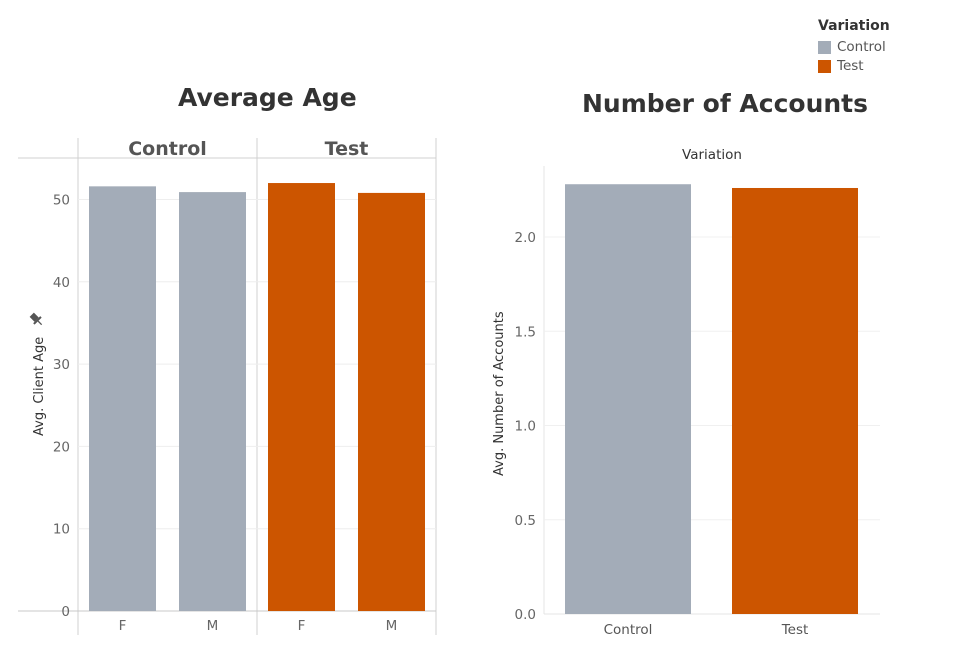 The image size is (953, 648). What do you see at coordinates (824, 66) in the screenshot?
I see `legend-swatch-test` at bounding box center [824, 66].